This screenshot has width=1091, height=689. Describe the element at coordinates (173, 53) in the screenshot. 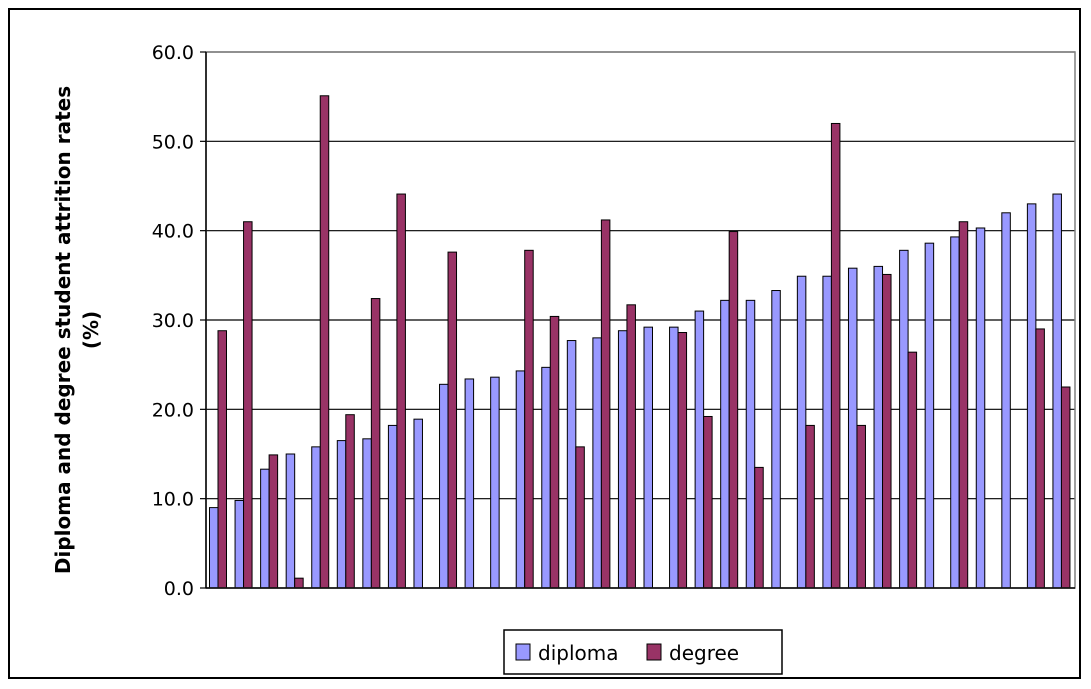

I see `y-tick-label: 60.0` at that location.